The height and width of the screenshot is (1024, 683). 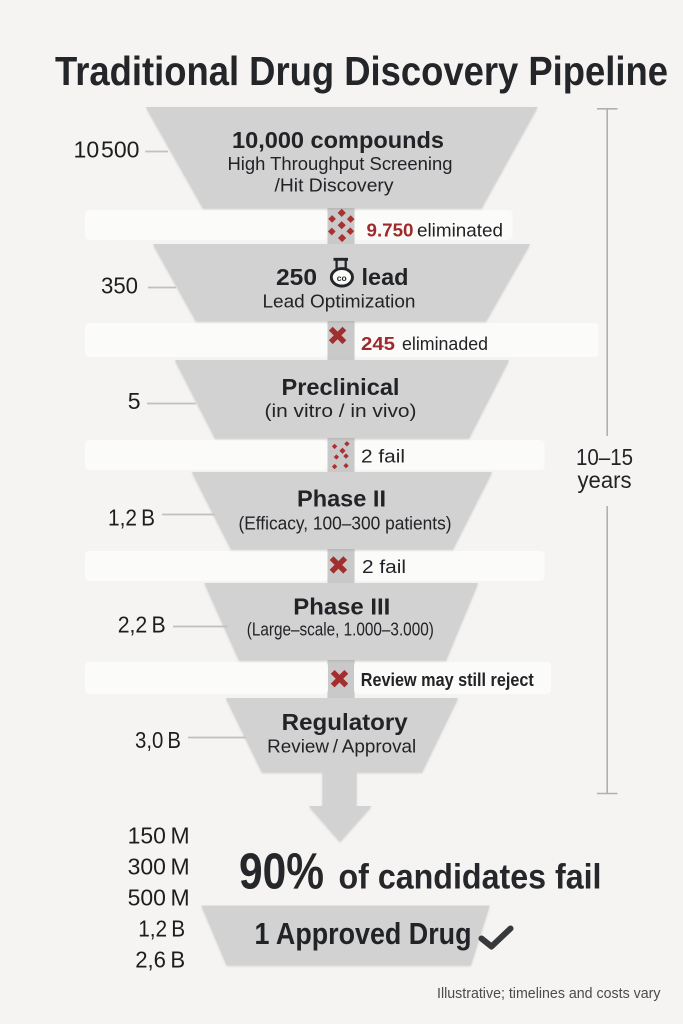 I want to click on svg-text: eliminated, so click(x=460, y=230).